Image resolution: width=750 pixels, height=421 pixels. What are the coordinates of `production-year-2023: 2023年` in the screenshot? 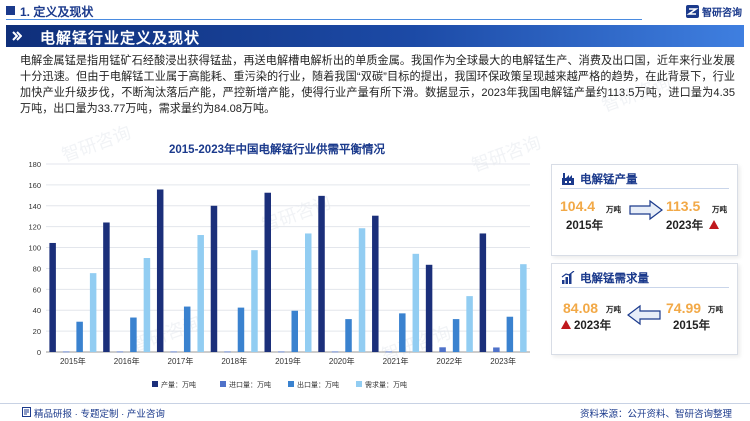 It's located at (685, 226).